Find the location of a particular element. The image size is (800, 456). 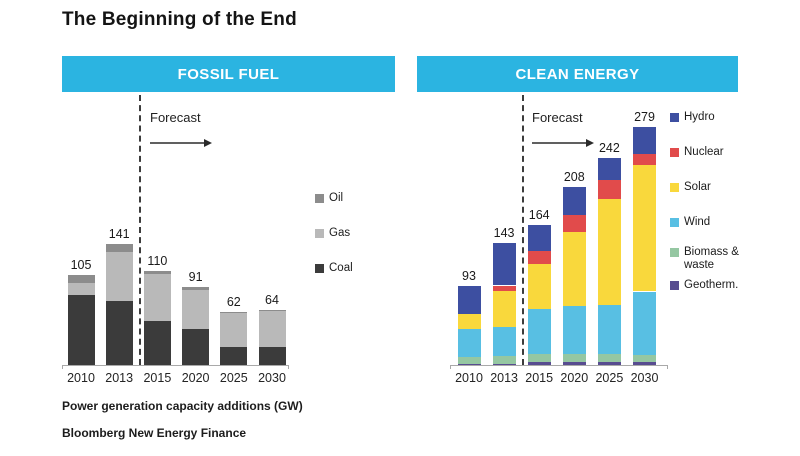

bar-total-label: 105 is located at coordinates (81, 265).